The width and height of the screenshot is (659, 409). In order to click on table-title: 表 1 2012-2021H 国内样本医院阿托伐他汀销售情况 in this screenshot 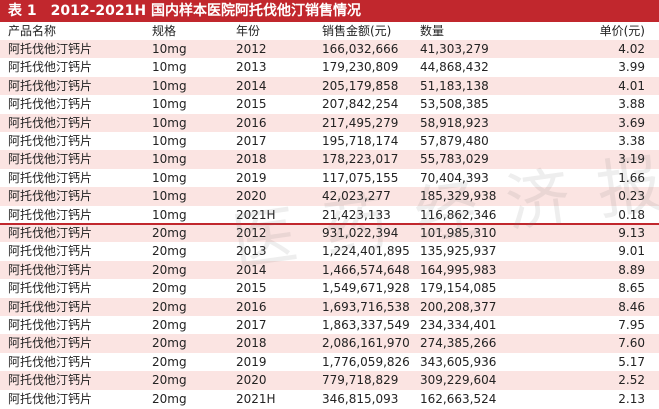, I will do `click(329, 11)`.